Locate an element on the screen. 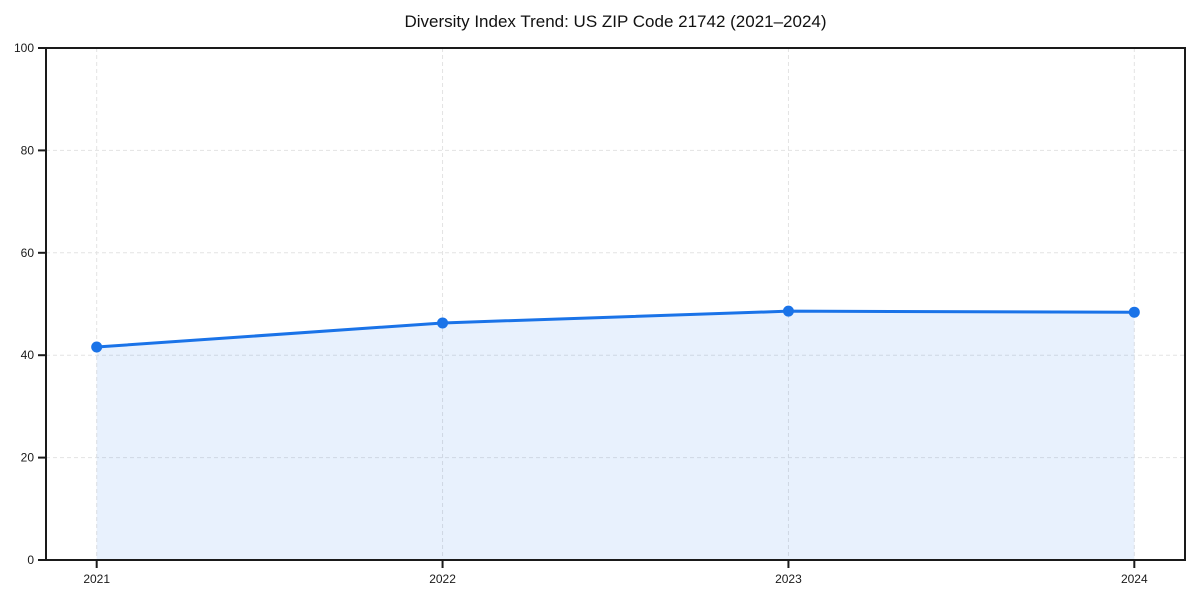 The height and width of the screenshot is (600, 1200). x-tick-label: 2022 is located at coordinates (442, 579).